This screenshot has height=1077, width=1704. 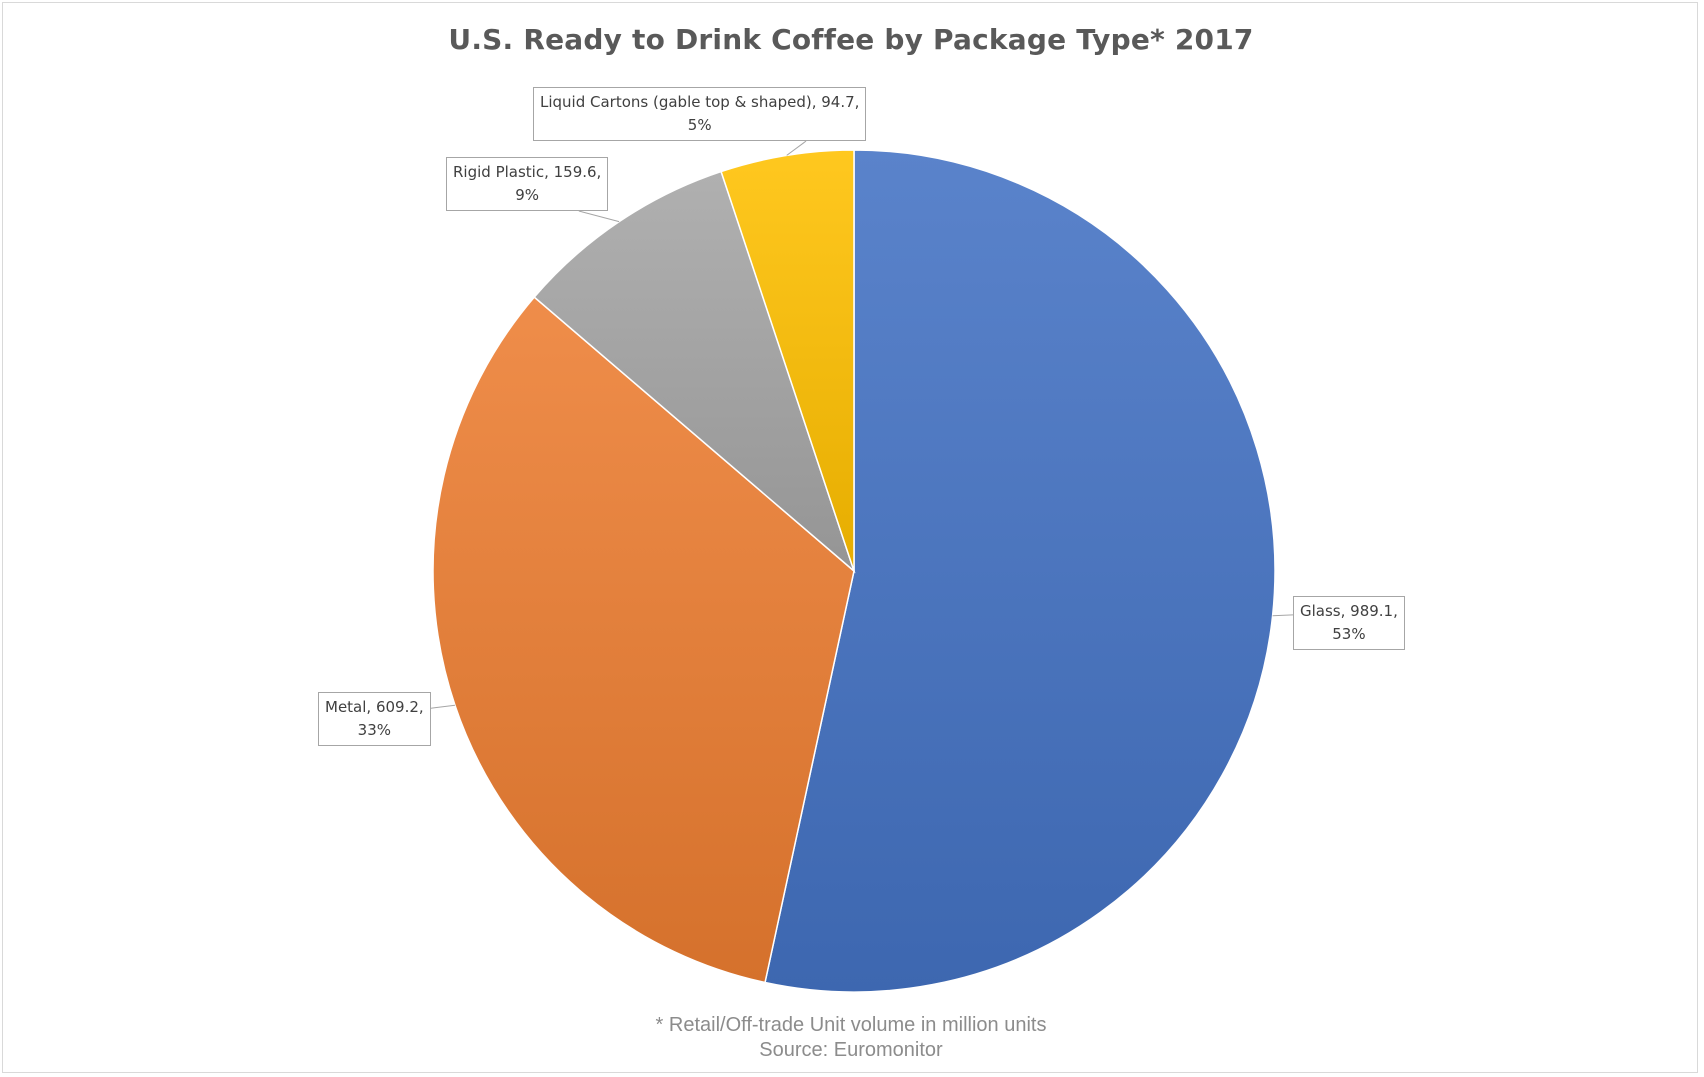 What do you see at coordinates (443, 706) in the screenshot?
I see `leader-line-metal` at bounding box center [443, 706].